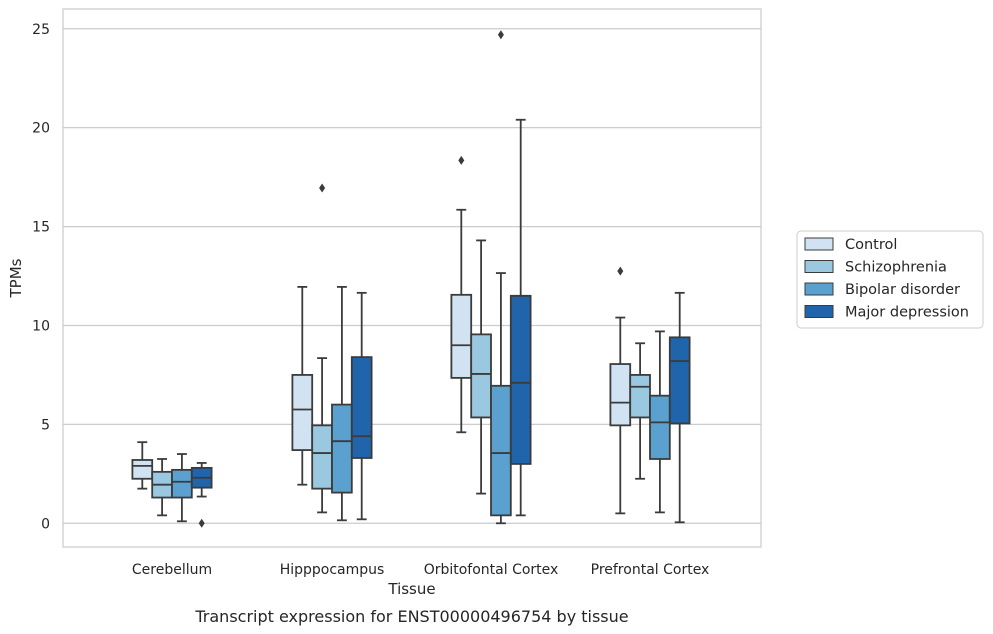 Image resolution: width=993 pixels, height=634 pixels. What do you see at coordinates (172, 570) in the screenshot?
I see `x-tick-label: Cerebellum` at bounding box center [172, 570].